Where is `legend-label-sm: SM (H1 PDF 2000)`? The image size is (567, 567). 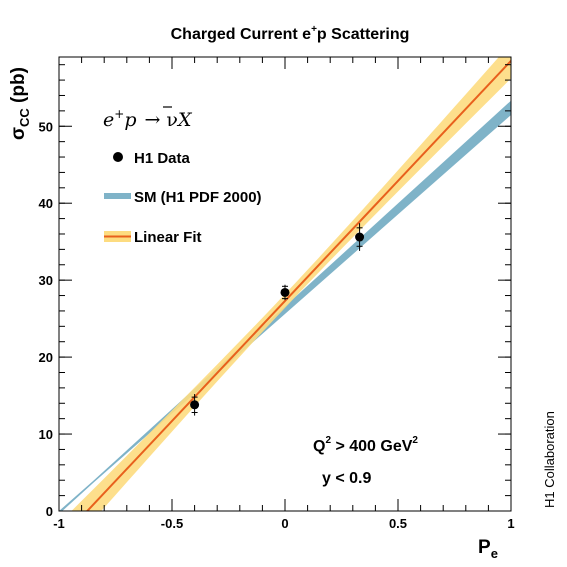 legend-label-sm: SM (H1 PDF 2000) is located at coordinates (198, 197).